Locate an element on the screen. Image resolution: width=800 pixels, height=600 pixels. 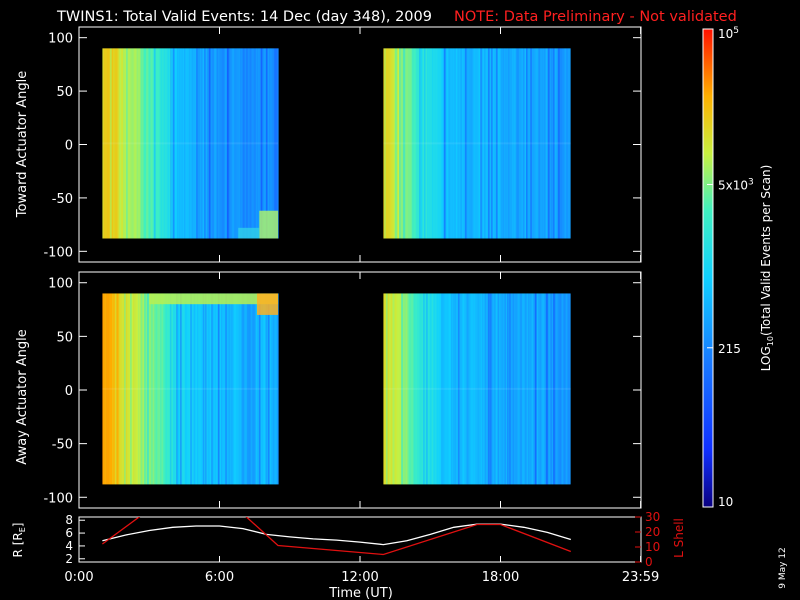
toward-y-tick-label: -50 is located at coordinates (62, 199).